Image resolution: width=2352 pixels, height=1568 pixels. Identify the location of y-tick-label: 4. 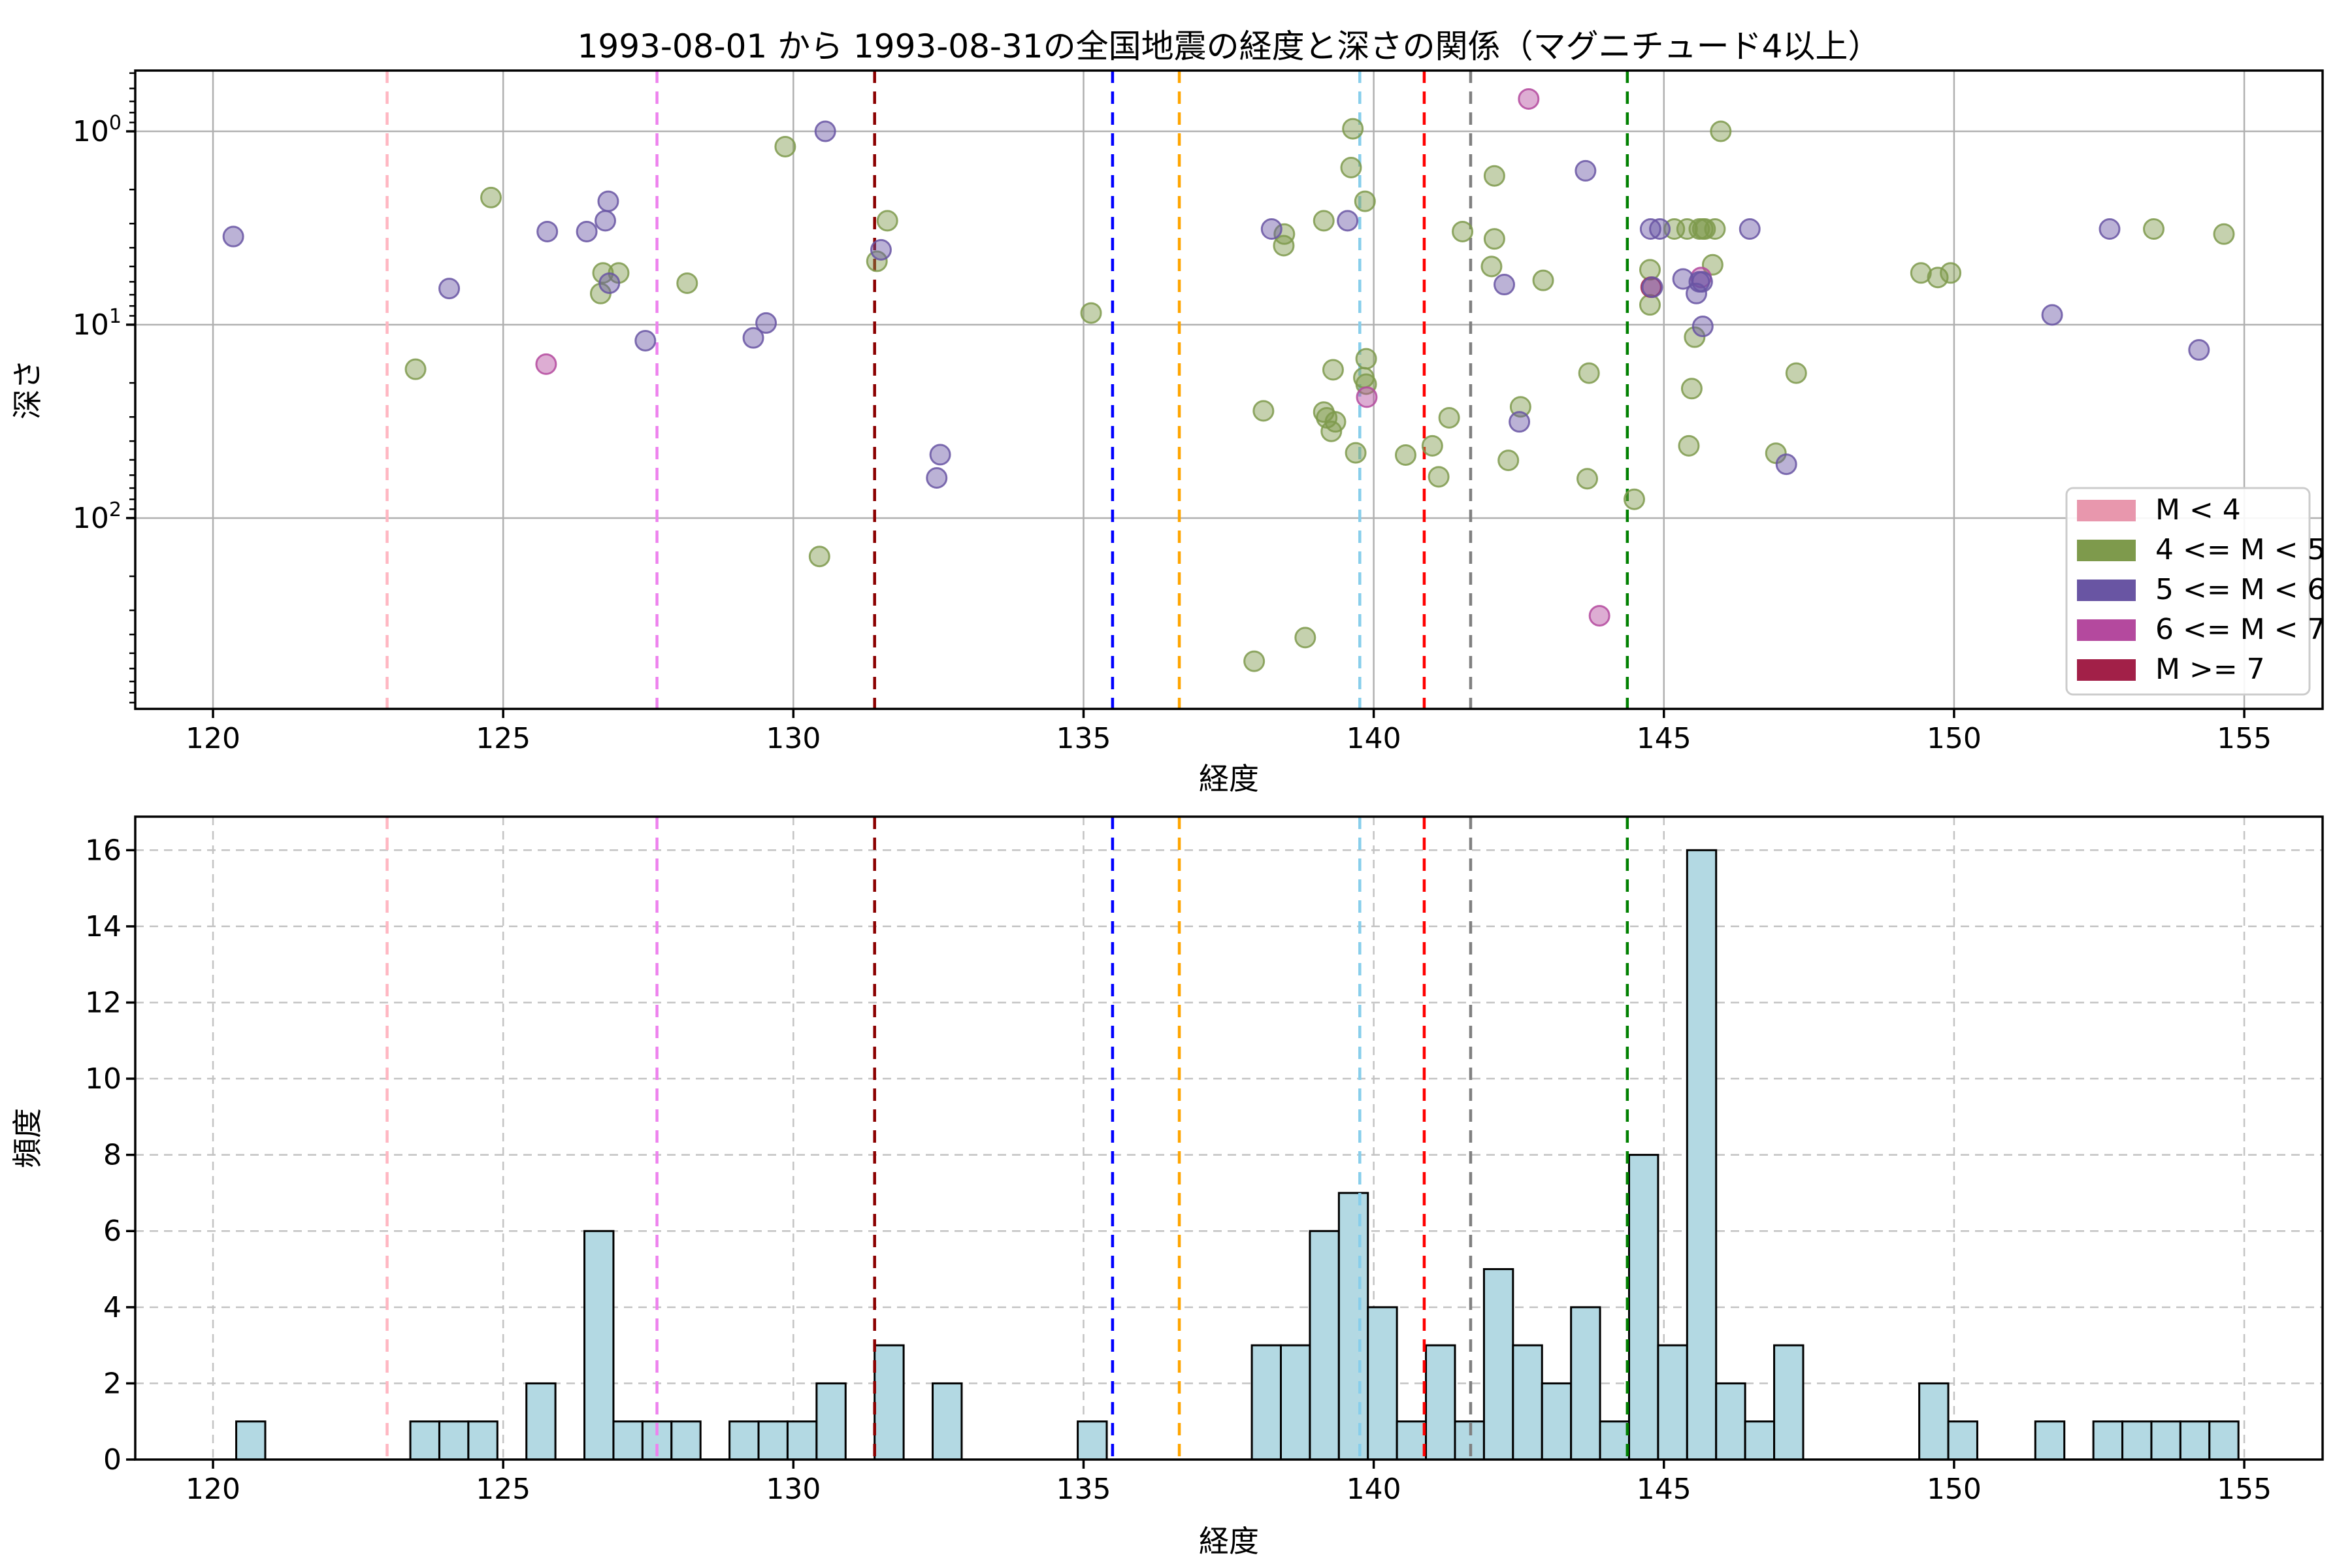
(112, 1307).